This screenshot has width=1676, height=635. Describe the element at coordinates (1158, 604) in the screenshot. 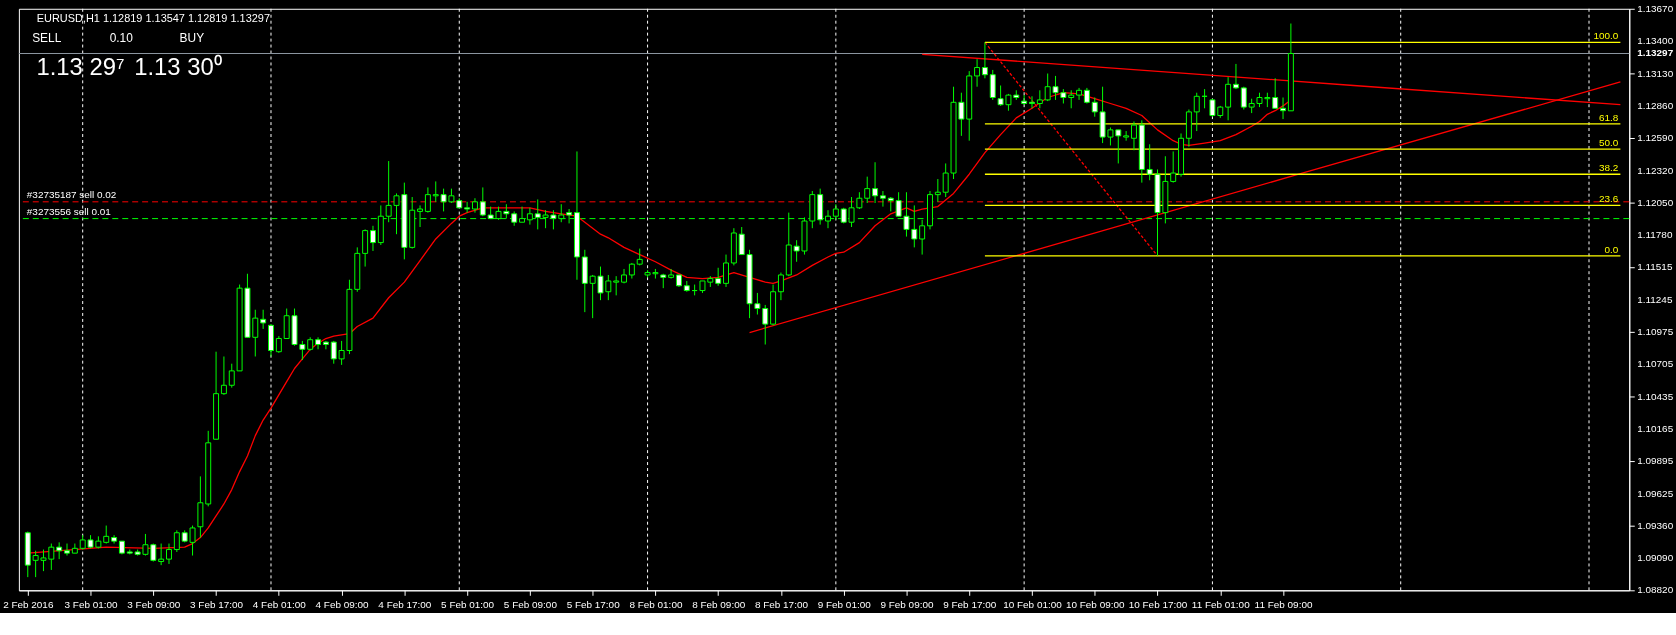

I see `x-tick-label: 10 Feb 17:00` at that location.